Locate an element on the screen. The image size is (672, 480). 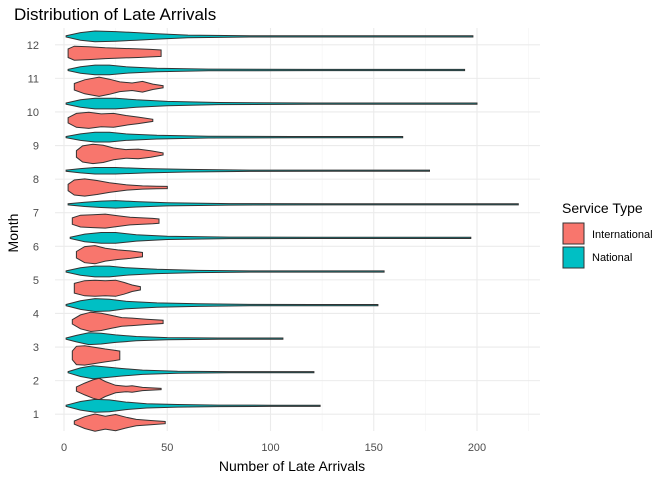
x-tick-label: 0 is located at coordinates (64, 448).